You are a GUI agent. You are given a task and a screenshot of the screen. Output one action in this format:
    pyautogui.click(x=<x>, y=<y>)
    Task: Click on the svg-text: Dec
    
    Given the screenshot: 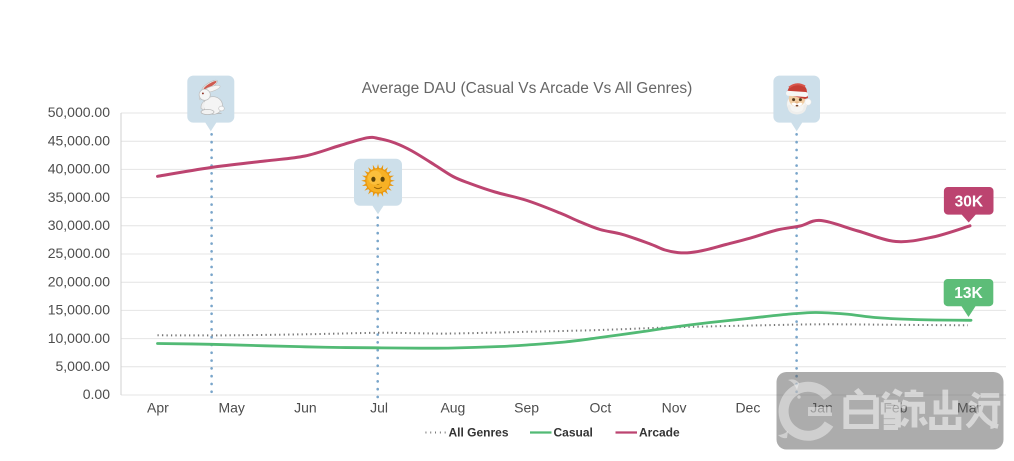 What is the action you would take?
    pyautogui.click(x=747, y=407)
    